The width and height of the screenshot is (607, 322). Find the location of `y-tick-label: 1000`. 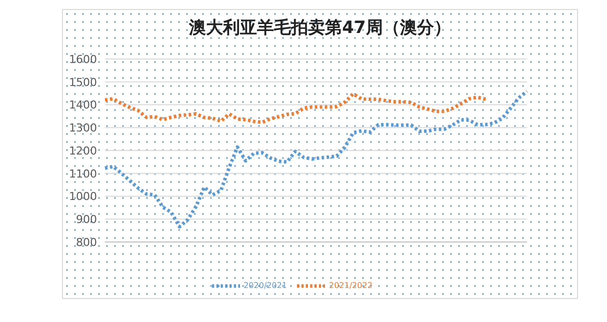

y-tick-label: 1000 is located at coordinates (83, 197).